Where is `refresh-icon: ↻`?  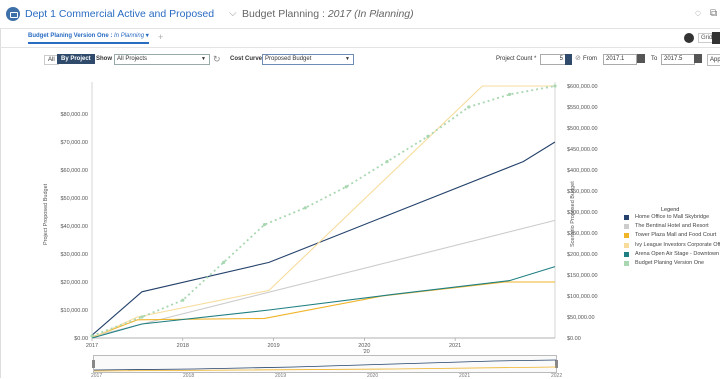 refresh-icon: ↻ is located at coordinates (217, 59).